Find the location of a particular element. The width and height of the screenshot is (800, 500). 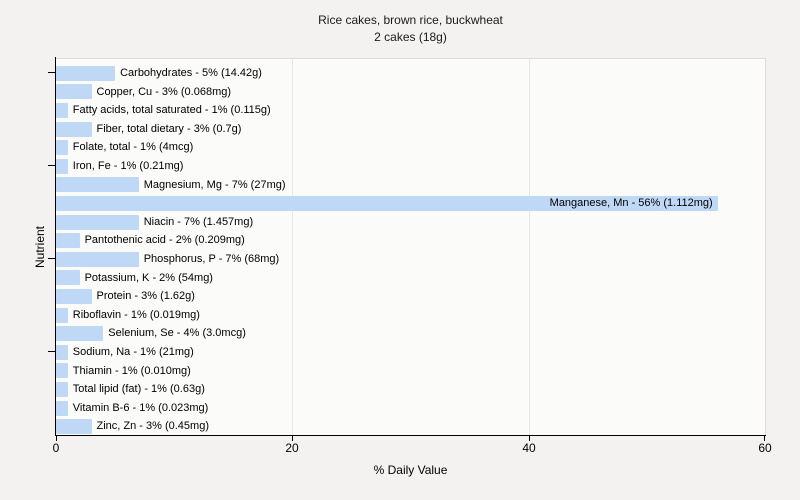

bar-label: Vitamin B-6 - 1% (0.023mg) is located at coordinates (140, 407).